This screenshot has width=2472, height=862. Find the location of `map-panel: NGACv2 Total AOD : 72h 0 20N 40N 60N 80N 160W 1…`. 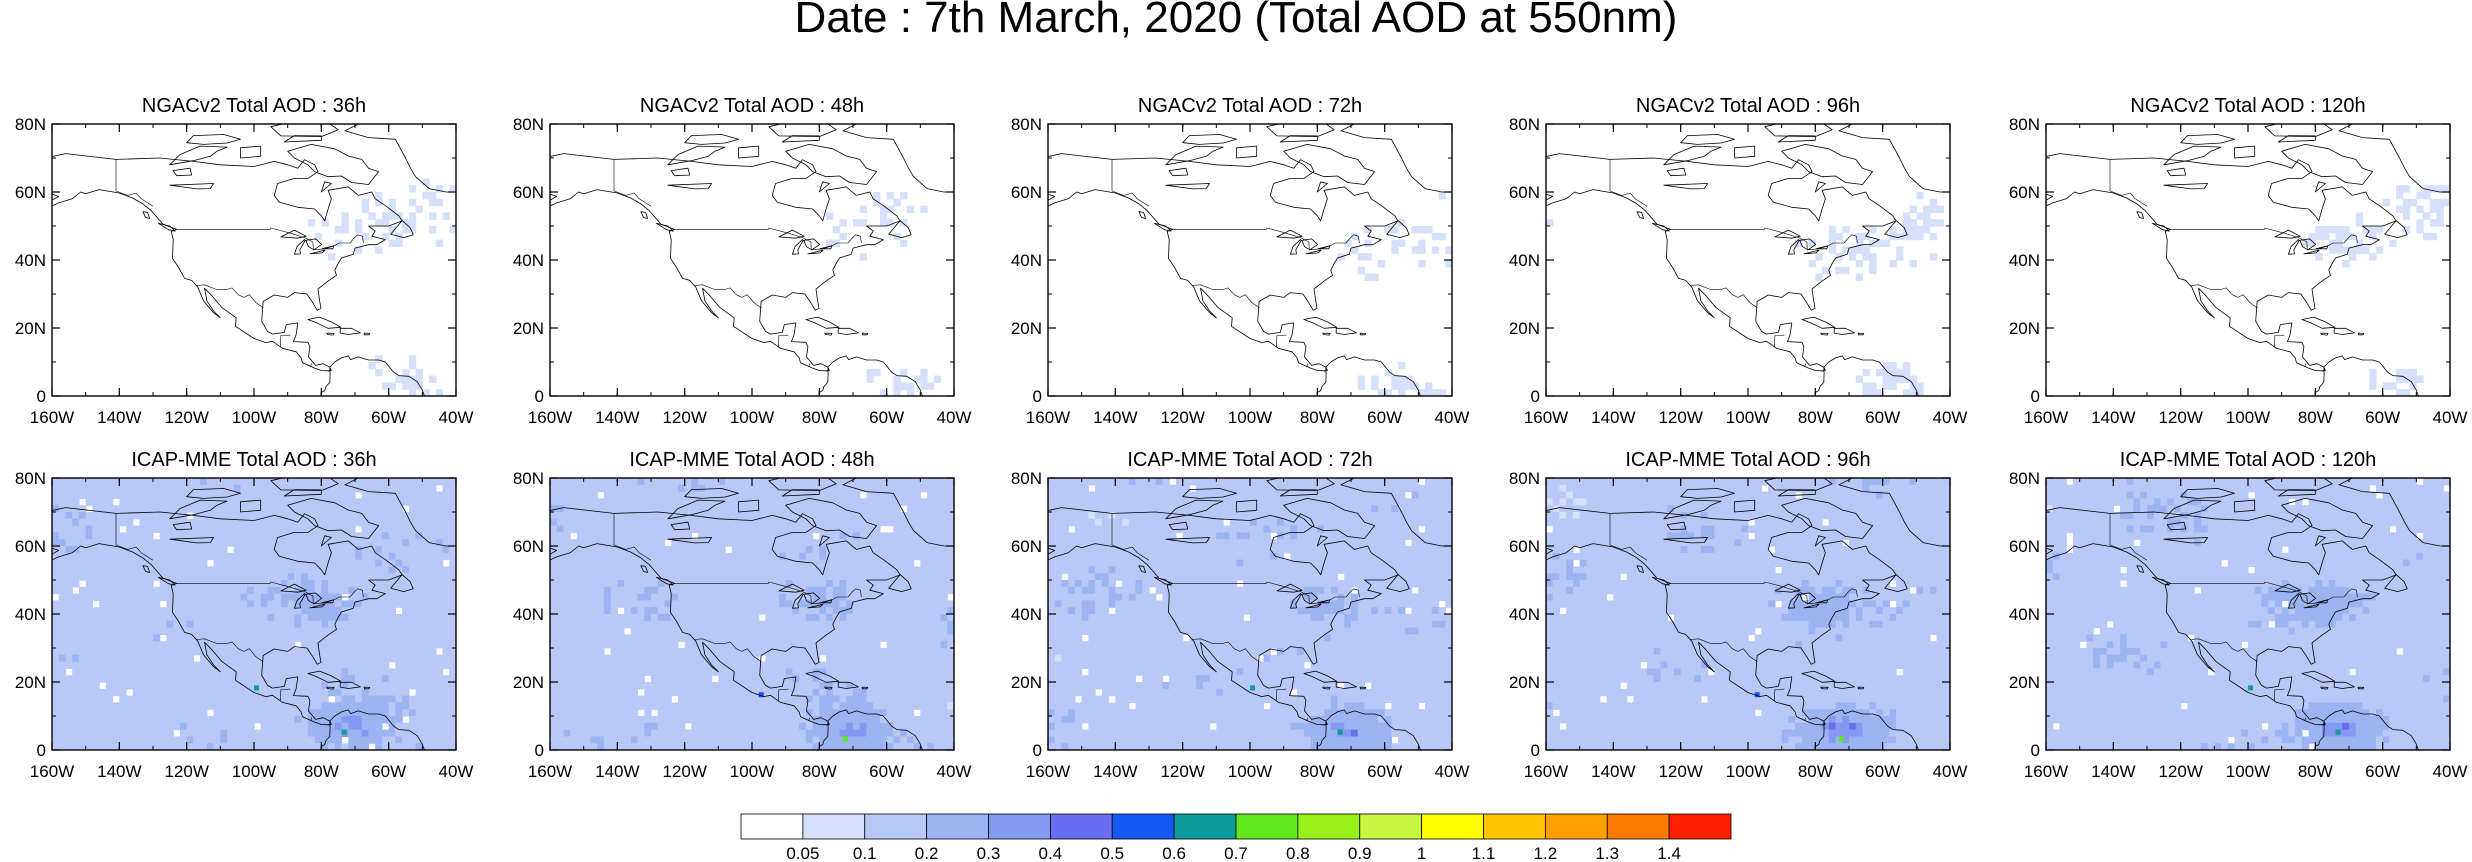

map-panel: NGACv2 Total AOD : 72h 0 20N 40N 60N 80N 160W 1… is located at coordinates (1240, 261).